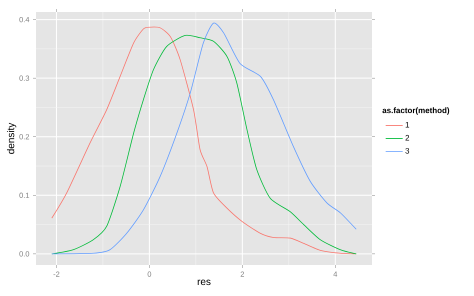 This screenshot has height=296, width=474. Describe the element at coordinates (204, 283) in the screenshot. I see `x-axis-title: res` at that location.